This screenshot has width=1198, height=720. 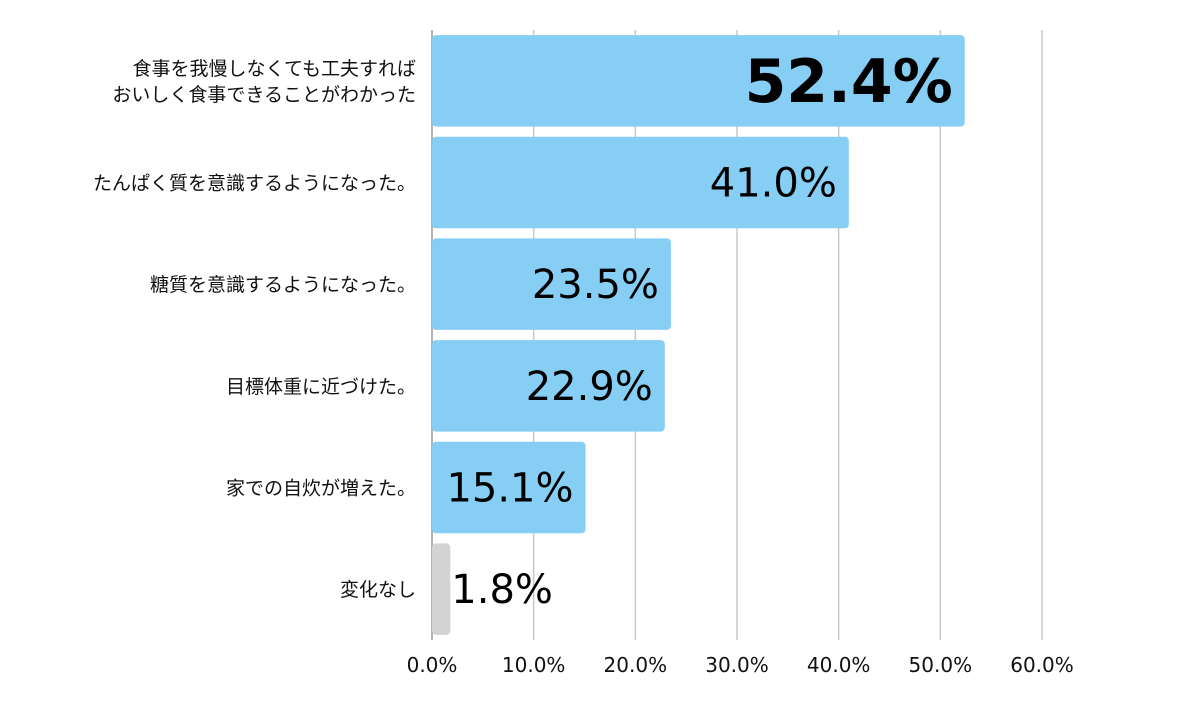 What do you see at coordinates (849, 82) in the screenshot?
I see `value-label: 52.4%` at bounding box center [849, 82].